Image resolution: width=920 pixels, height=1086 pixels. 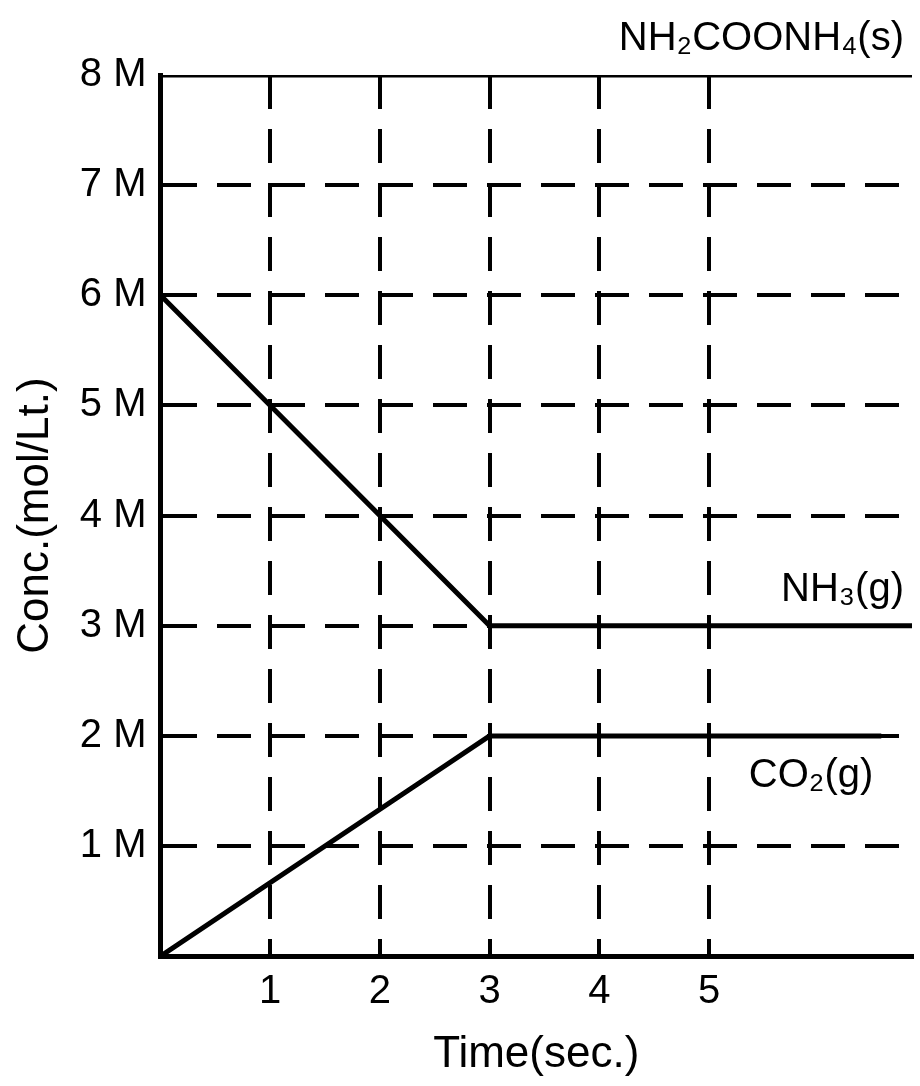 I want to click on x-axis-title: Time(sec.), so click(x=536, y=1051).